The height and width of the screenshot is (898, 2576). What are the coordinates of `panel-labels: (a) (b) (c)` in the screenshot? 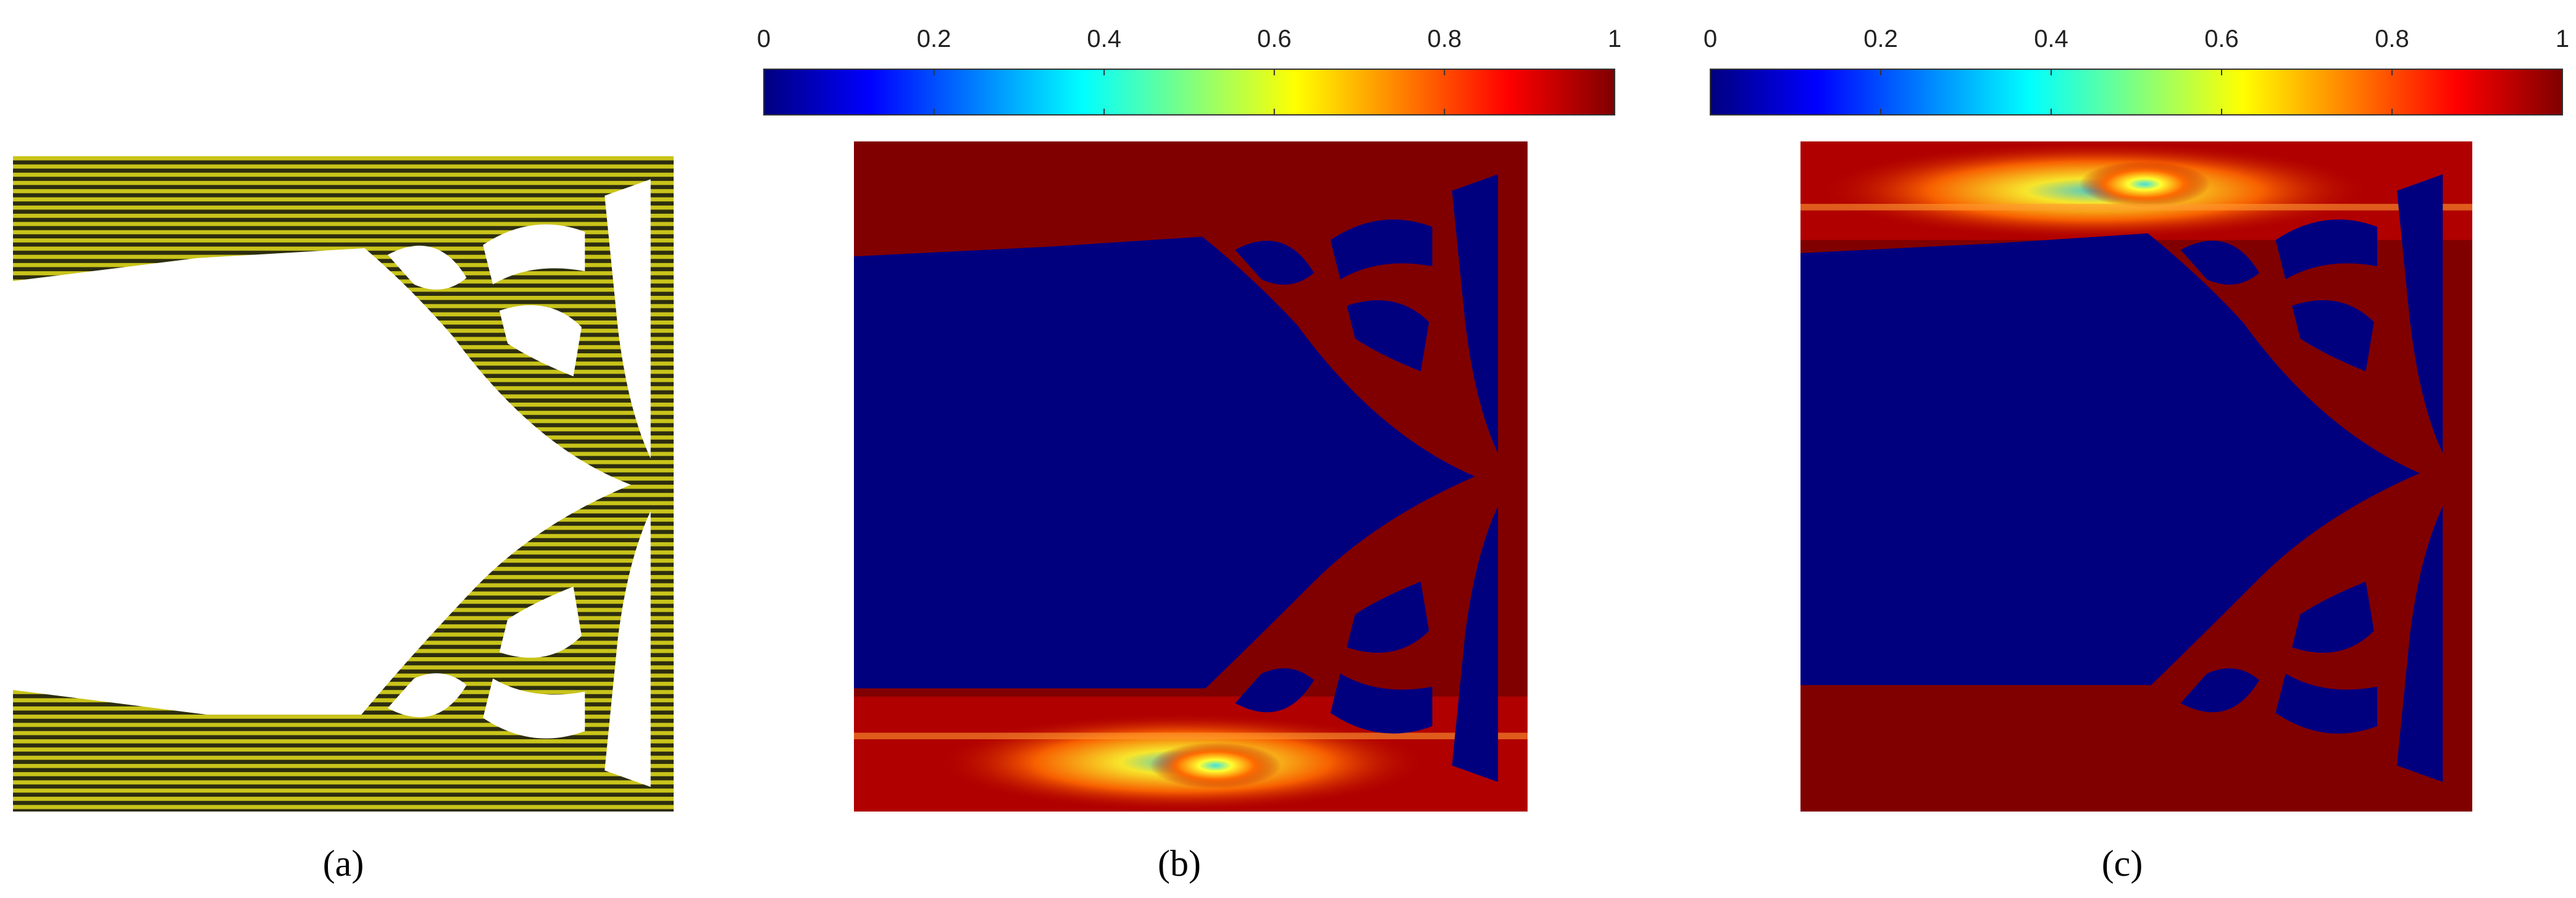 It's located at (1233, 863).